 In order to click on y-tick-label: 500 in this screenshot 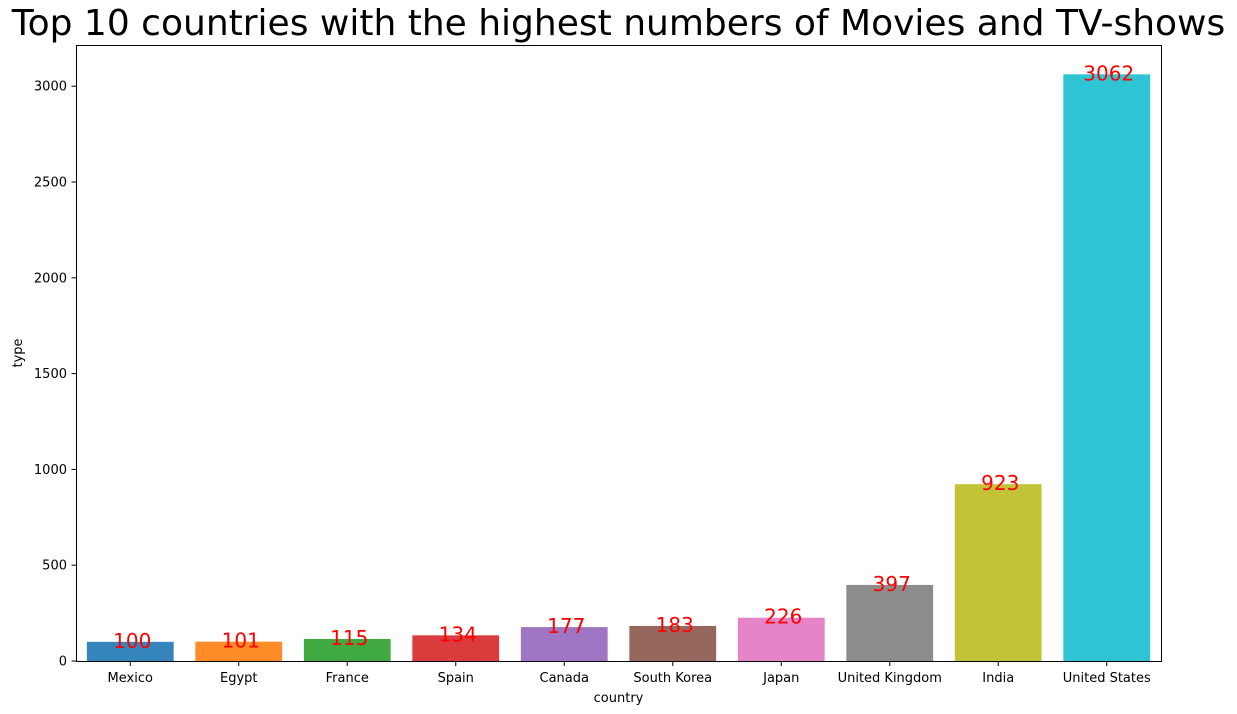, I will do `click(54, 566)`.